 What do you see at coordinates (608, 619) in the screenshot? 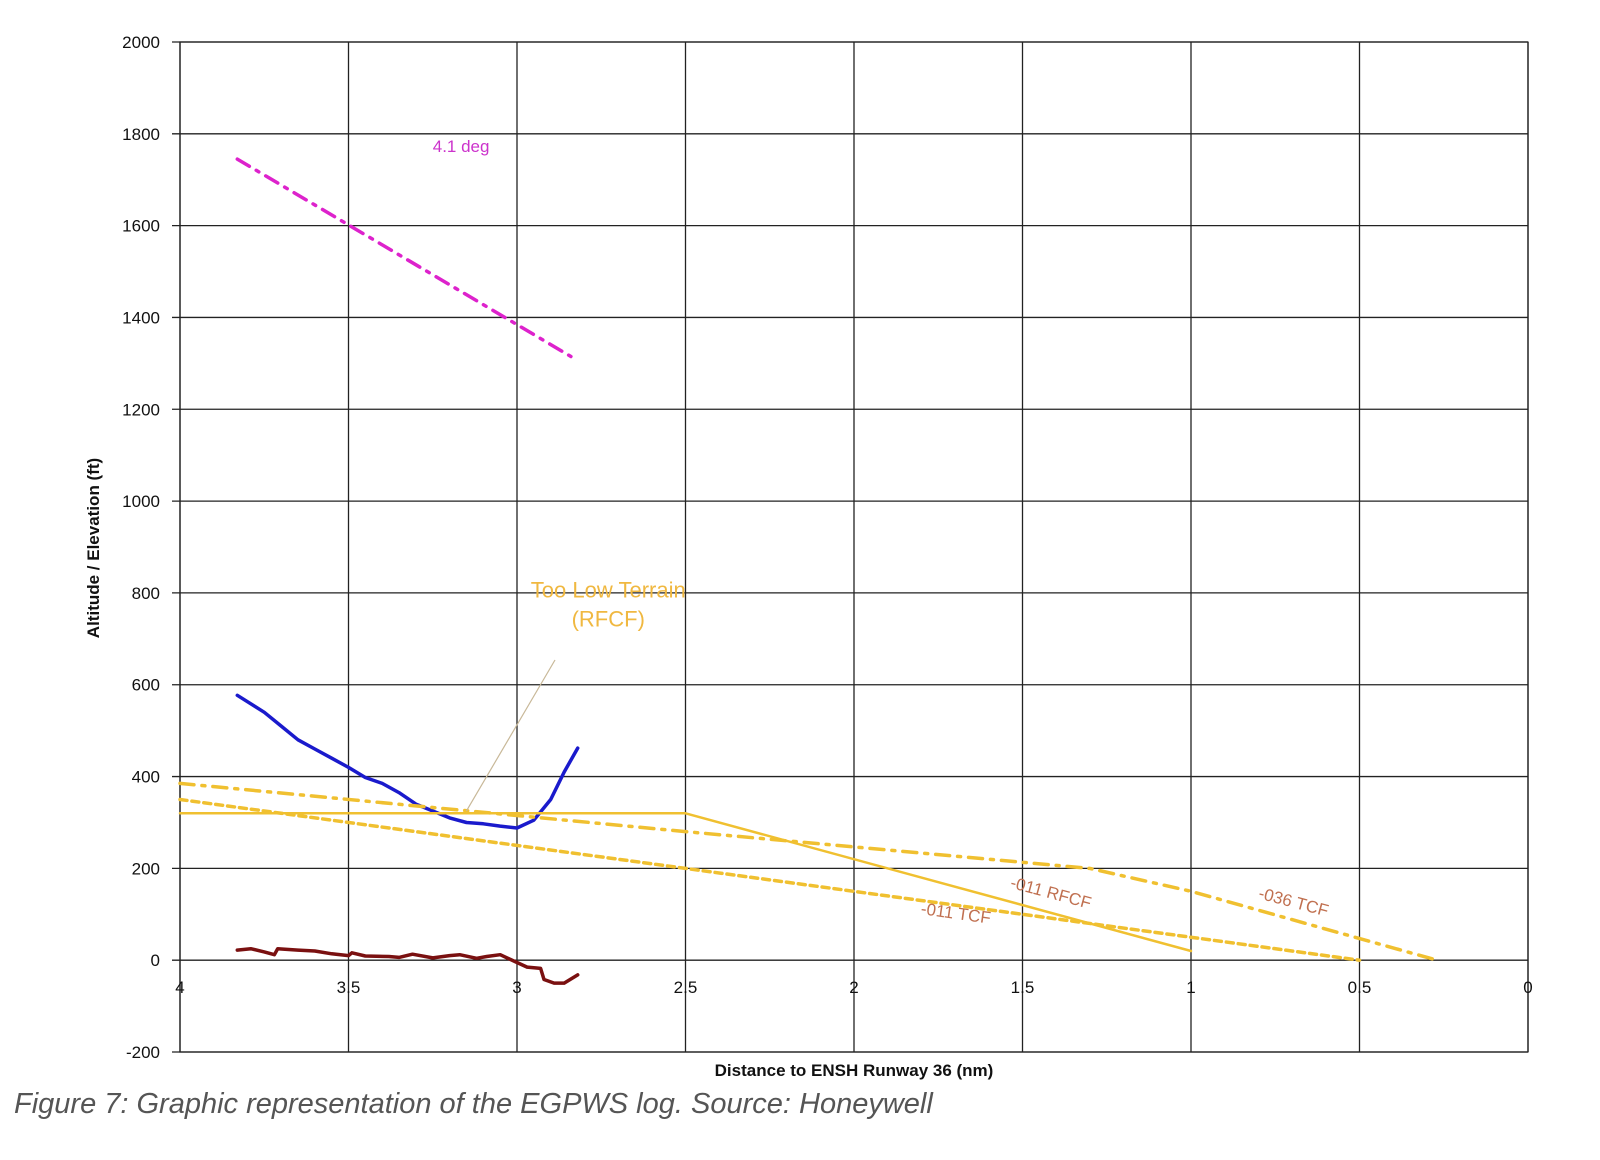
I see `annotation-too-low-terrain: (RFCF)` at bounding box center [608, 619].